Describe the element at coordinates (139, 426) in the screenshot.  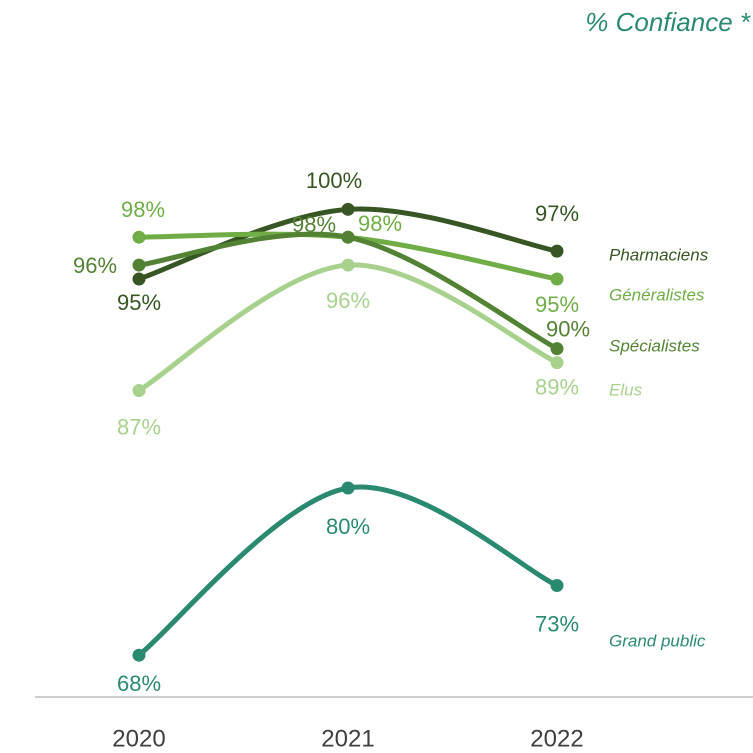
I see `data-label: 87%` at that location.